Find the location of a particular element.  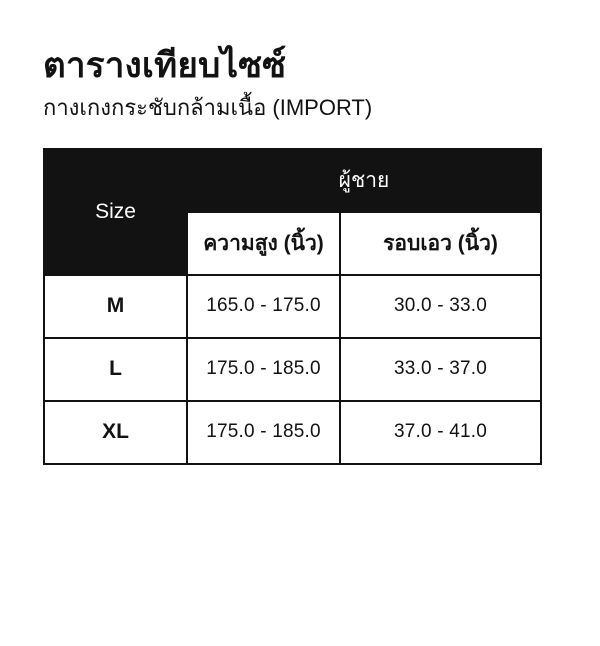

size-label-cell: M is located at coordinates (115, 306).